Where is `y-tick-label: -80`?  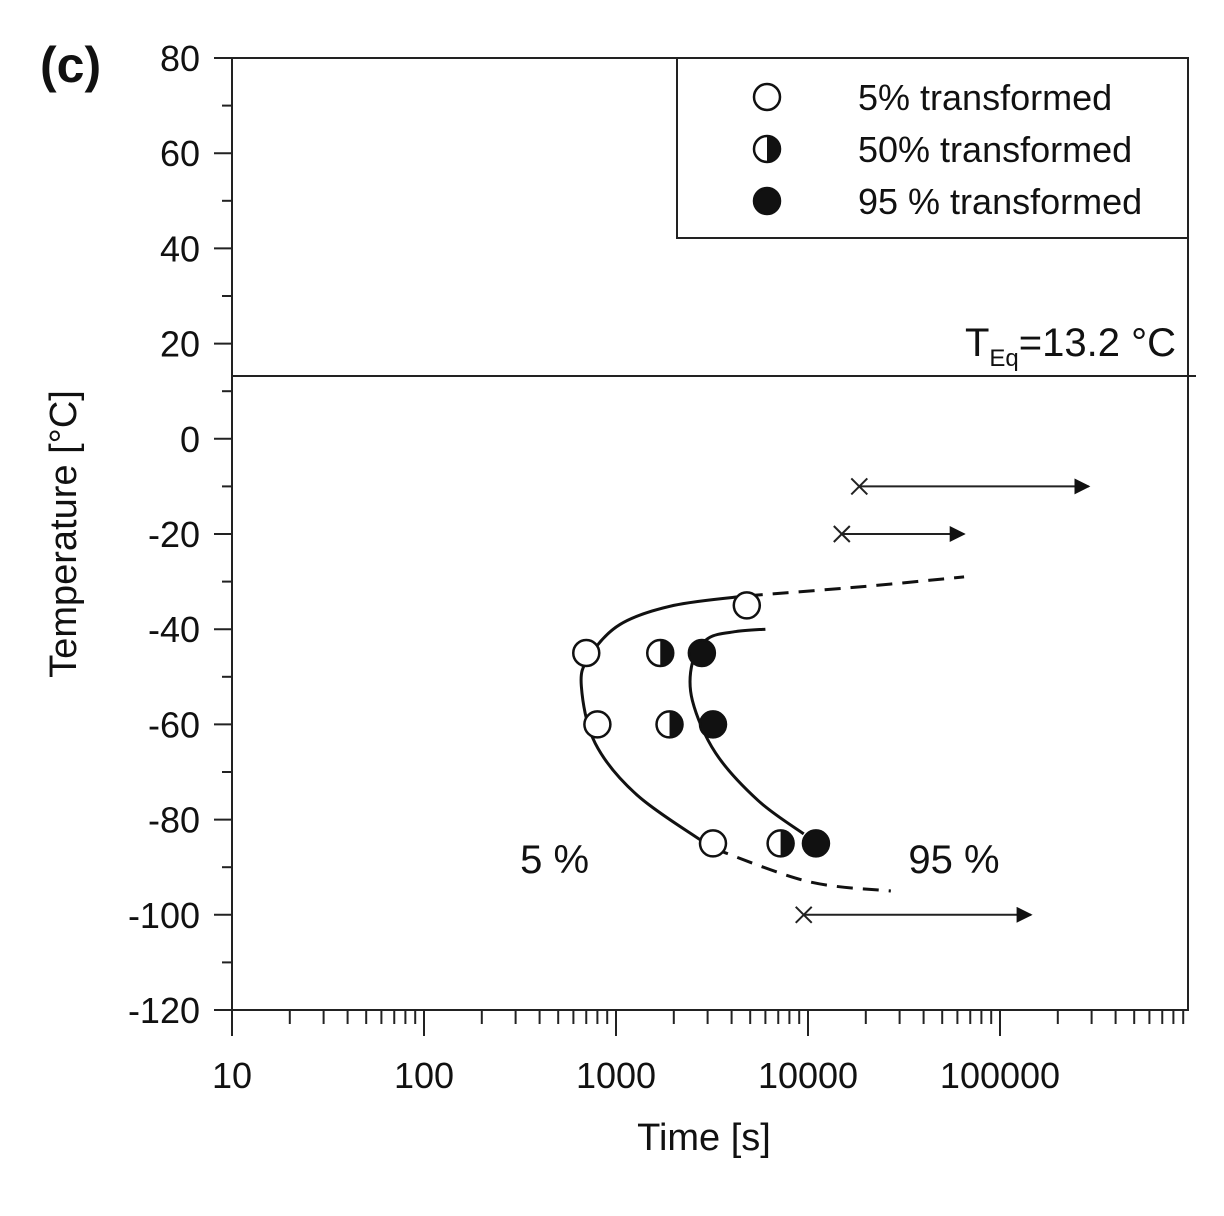
y-tick-label: -80 is located at coordinates (174, 820).